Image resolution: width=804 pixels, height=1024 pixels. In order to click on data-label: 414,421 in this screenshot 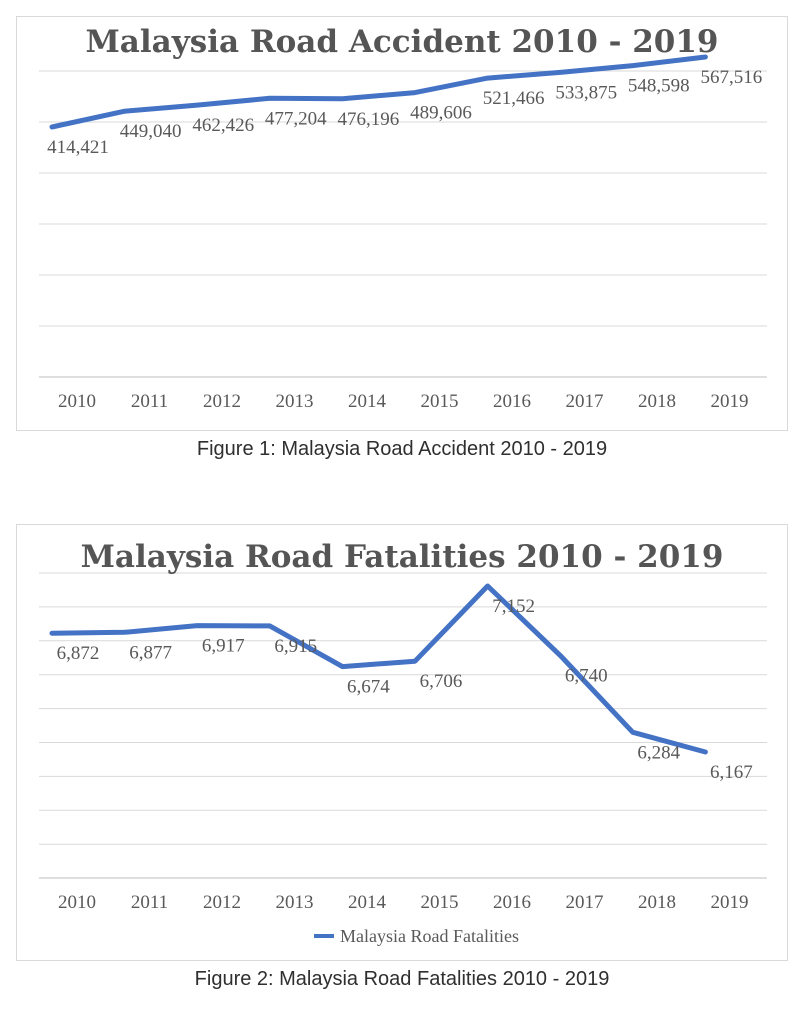, I will do `click(78, 147)`.